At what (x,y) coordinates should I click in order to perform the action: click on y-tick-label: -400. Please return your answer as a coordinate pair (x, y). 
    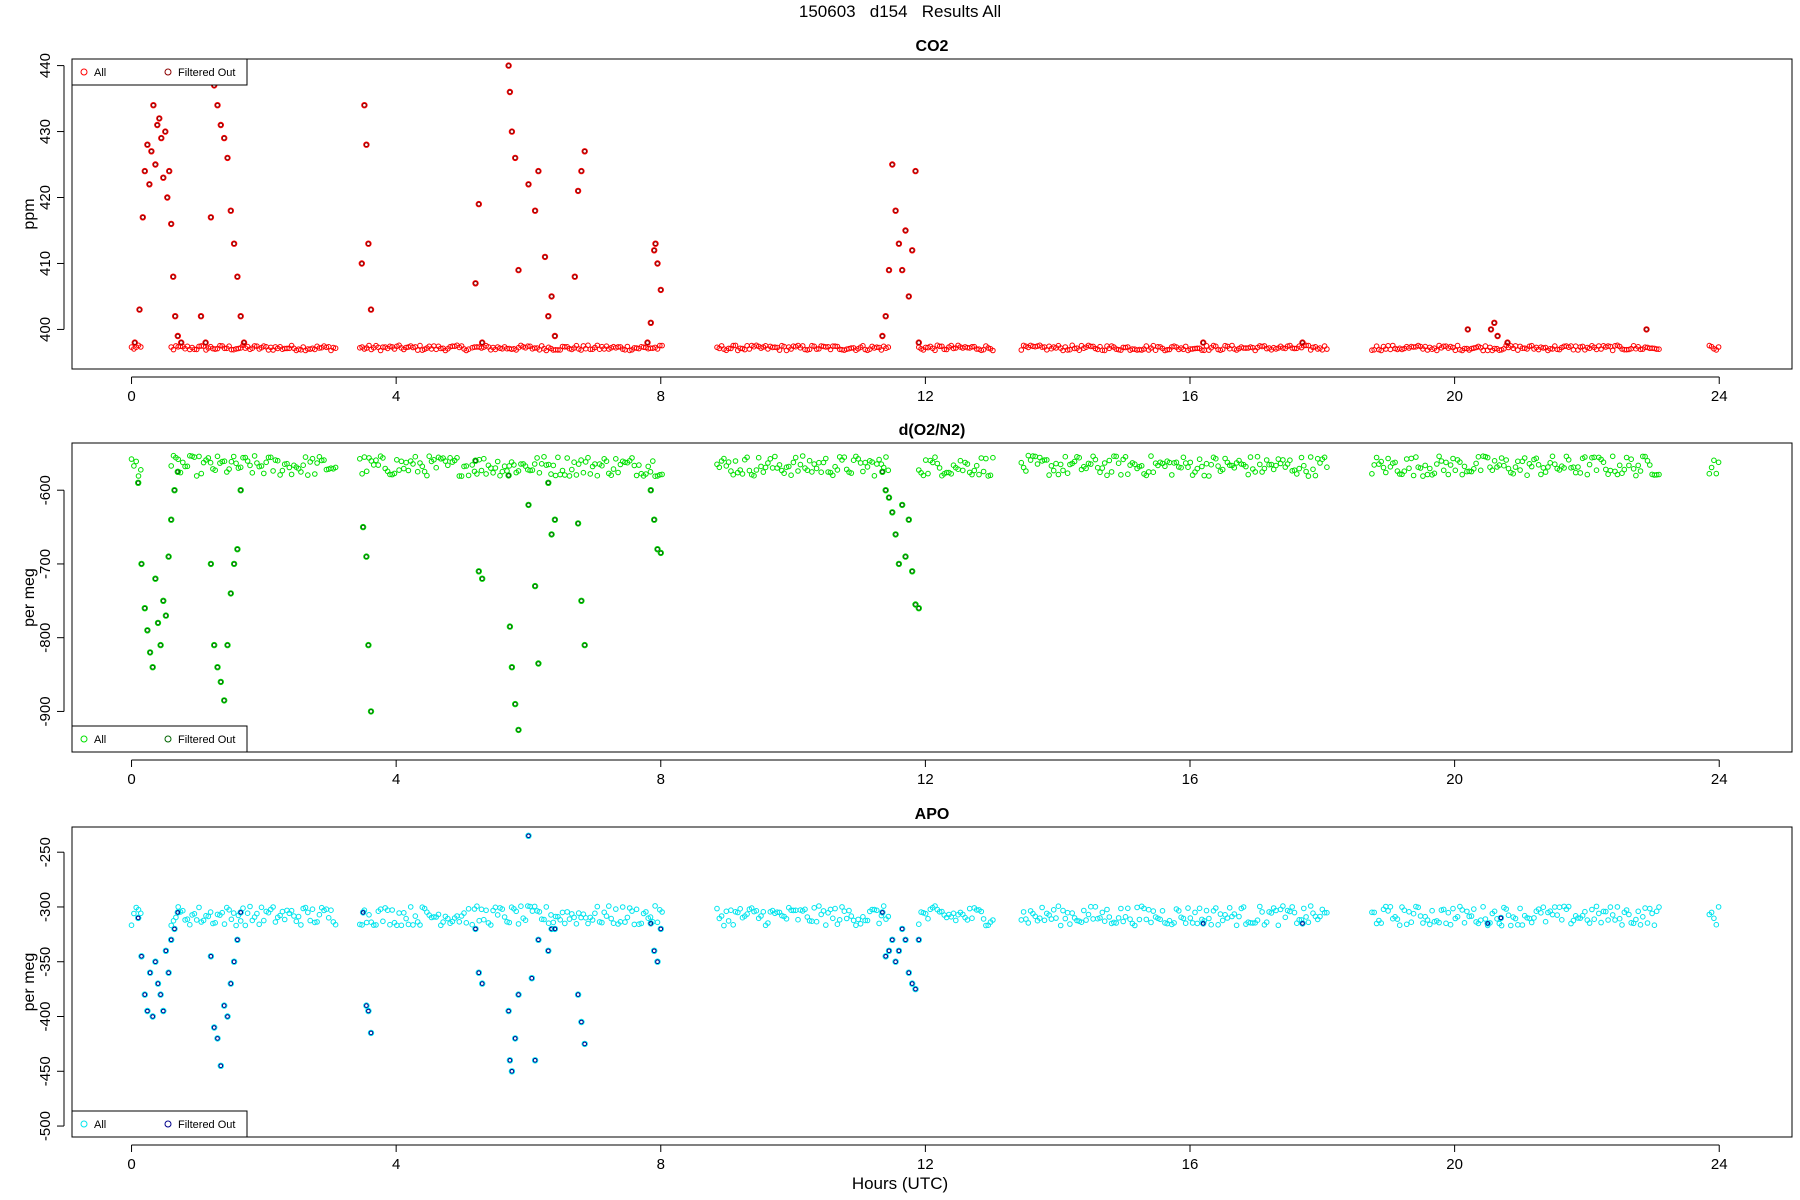
    Looking at the image, I should click on (45, 1016).